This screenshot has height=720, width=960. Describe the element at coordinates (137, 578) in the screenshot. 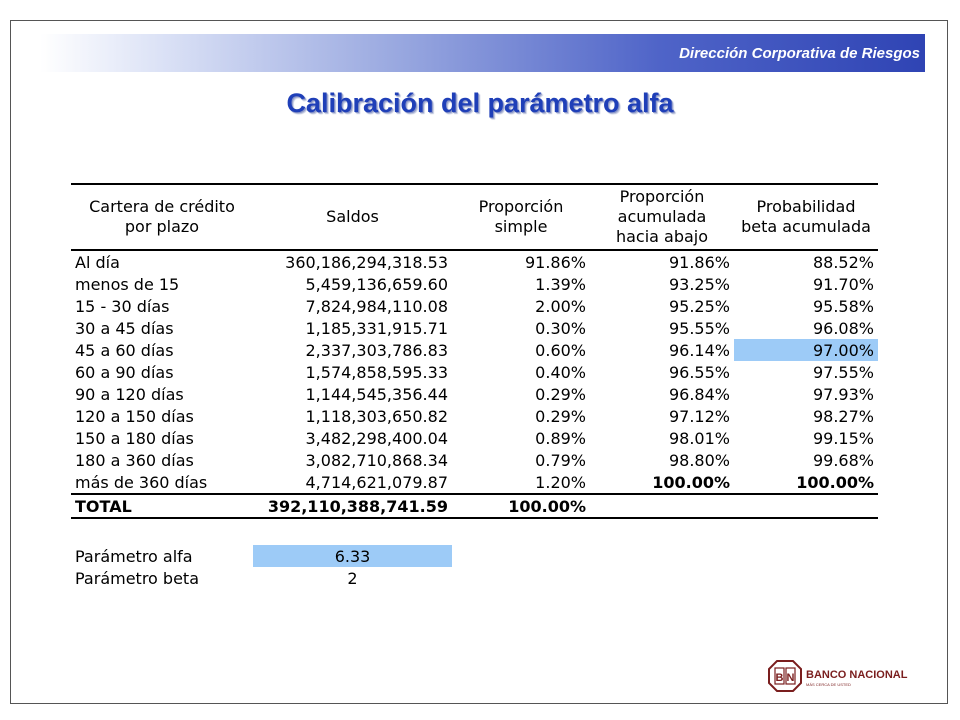

I see `param-beta-label: Parámetro beta` at that location.